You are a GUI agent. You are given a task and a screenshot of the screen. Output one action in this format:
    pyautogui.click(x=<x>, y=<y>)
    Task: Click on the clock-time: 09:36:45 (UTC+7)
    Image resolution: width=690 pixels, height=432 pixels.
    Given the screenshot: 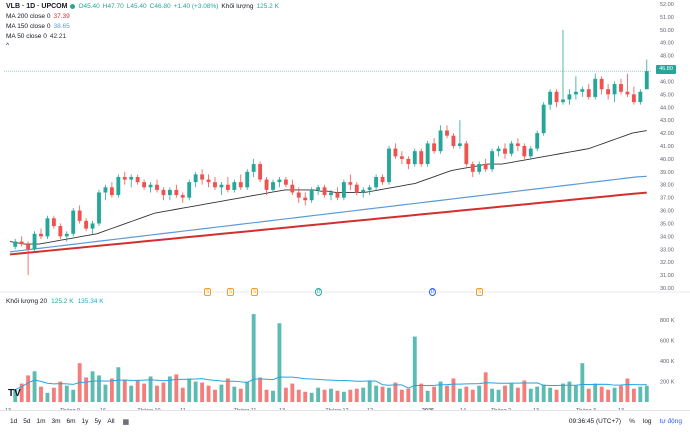 What is the action you would take?
    pyautogui.click(x=595, y=421)
    